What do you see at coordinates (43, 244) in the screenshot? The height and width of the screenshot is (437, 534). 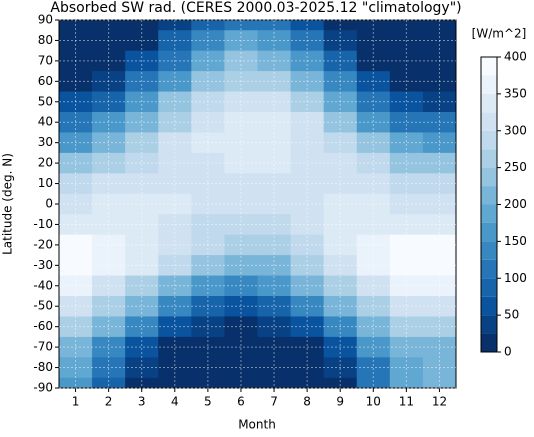 I see `y-tick-label: -20` at bounding box center [43, 244].